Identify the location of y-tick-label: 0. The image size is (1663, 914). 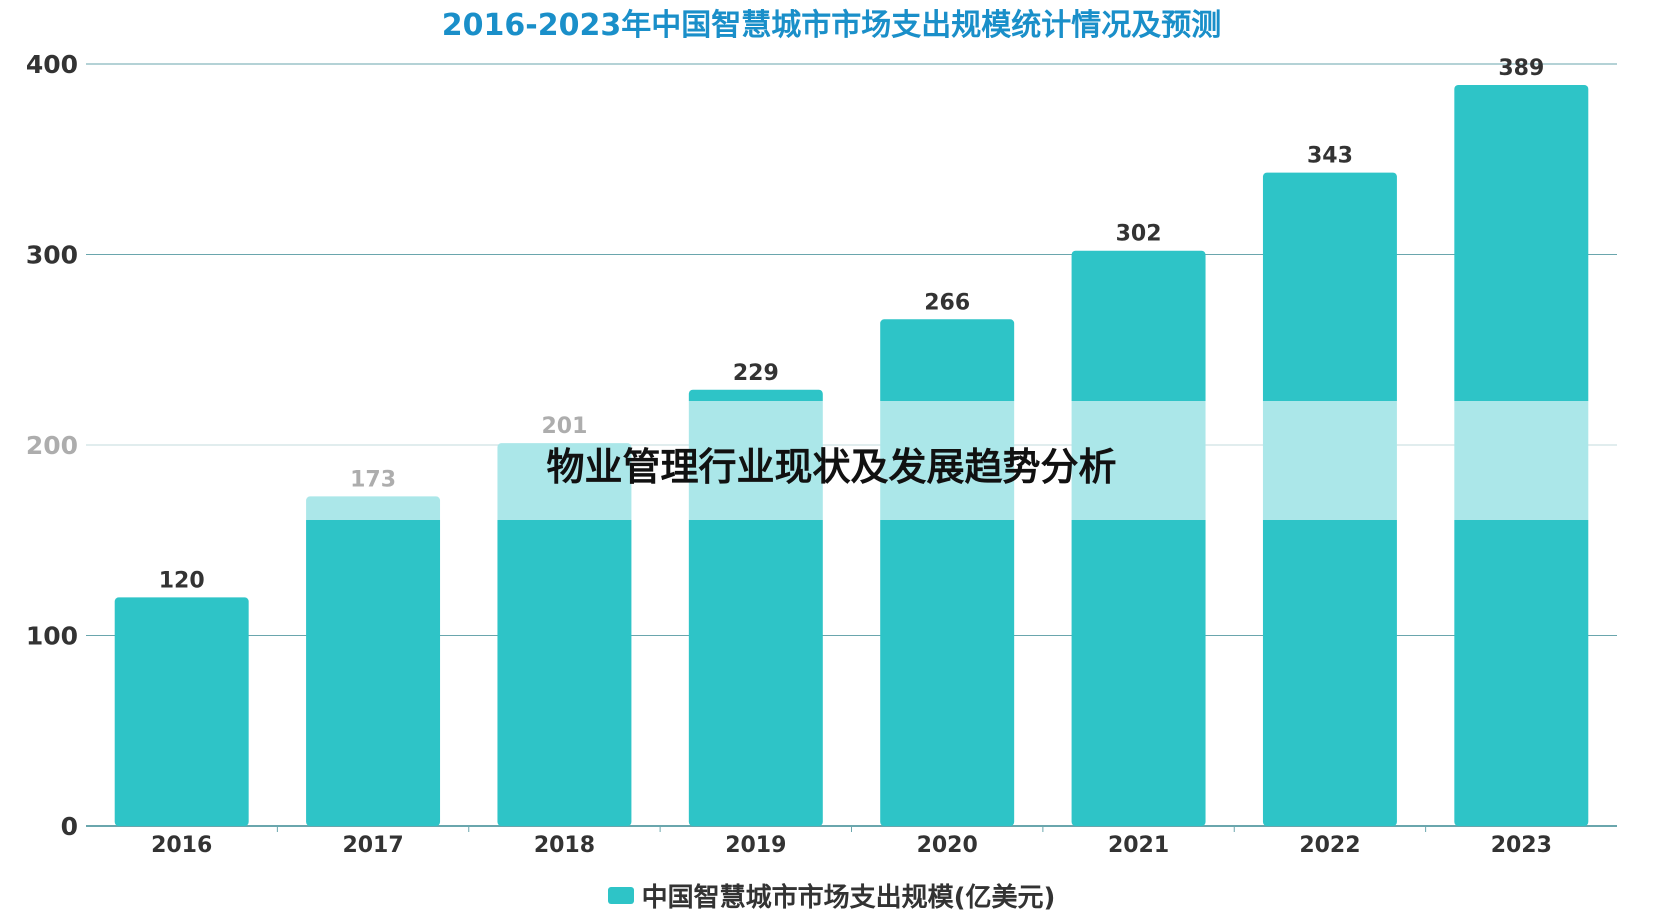
(69, 826).